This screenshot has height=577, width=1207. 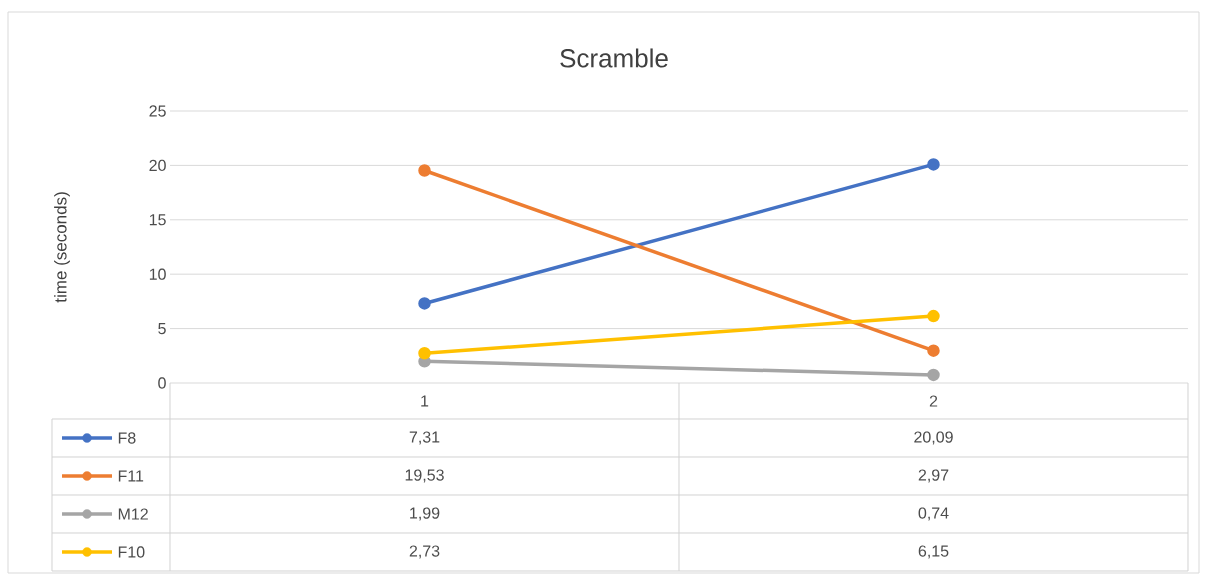 I want to click on legend-label: F8, so click(x=127, y=438).